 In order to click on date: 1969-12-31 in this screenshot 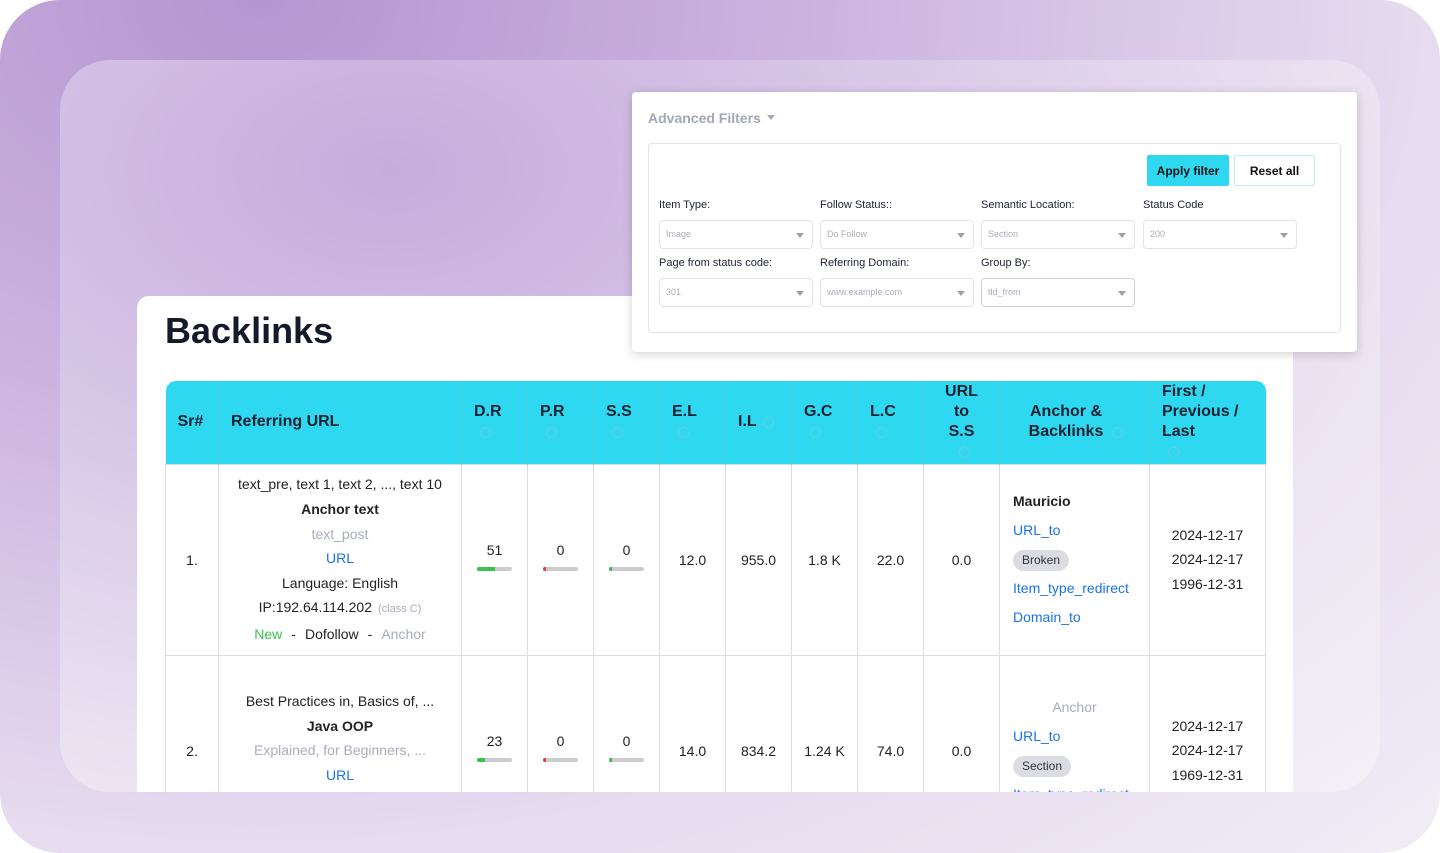, I will do `click(1207, 774)`.